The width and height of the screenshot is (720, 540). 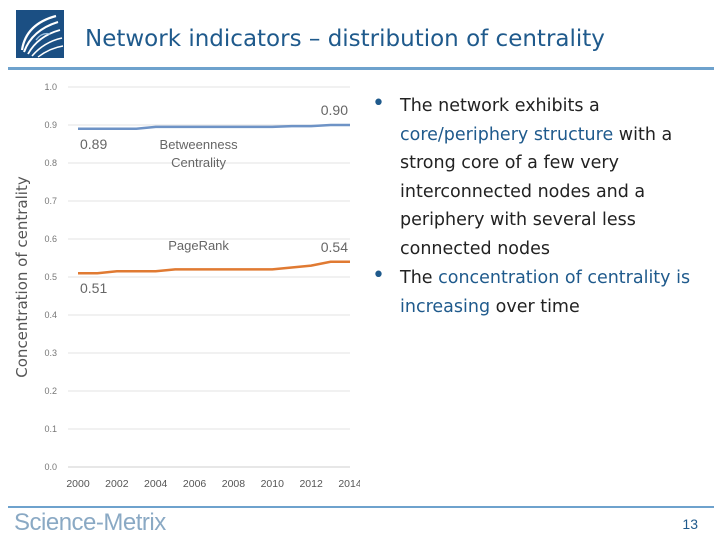 I want to click on x-tick-label: 2002, so click(x=117, y=484).